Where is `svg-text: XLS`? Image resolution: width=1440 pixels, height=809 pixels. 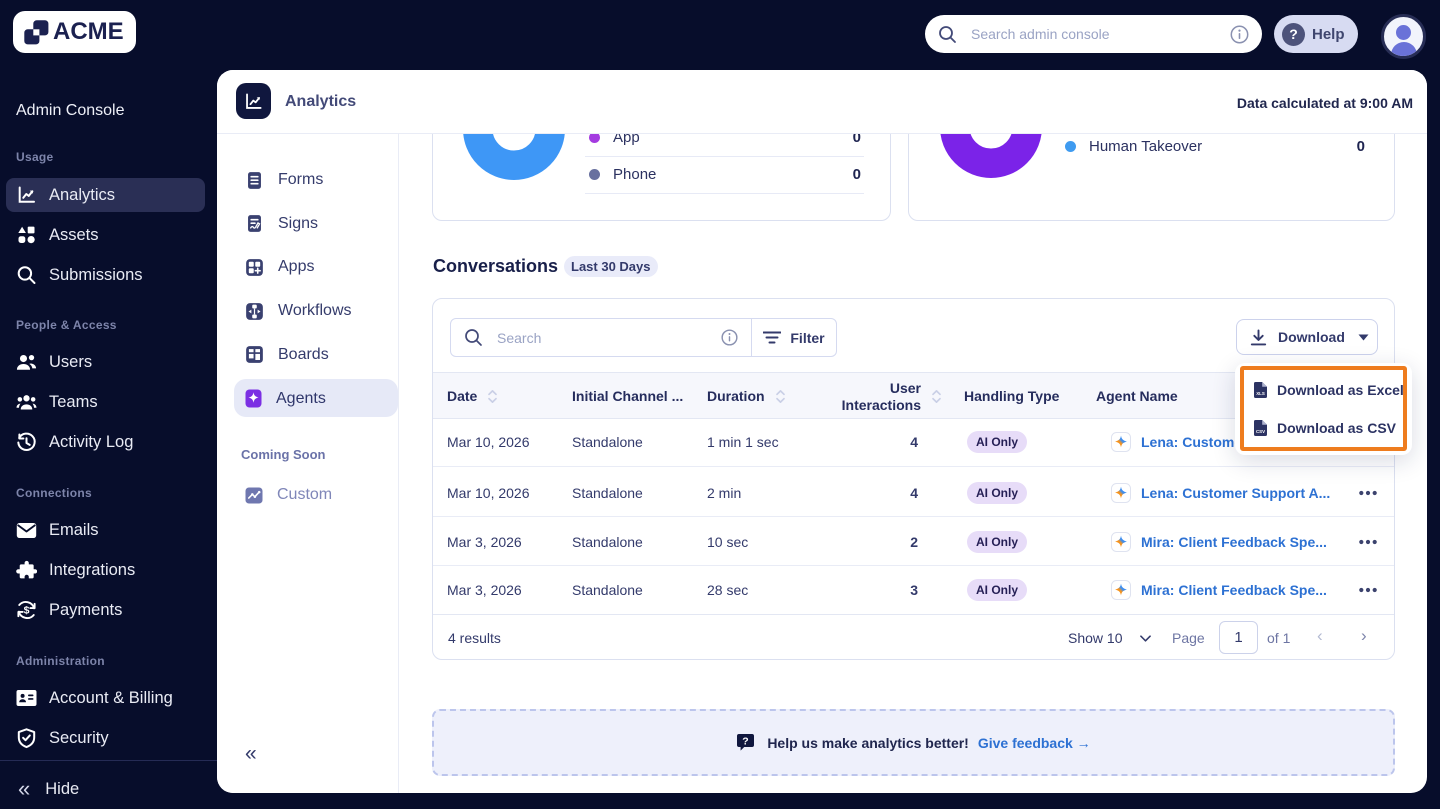
svg-text: XLS is located at coordinates (1260, 393).